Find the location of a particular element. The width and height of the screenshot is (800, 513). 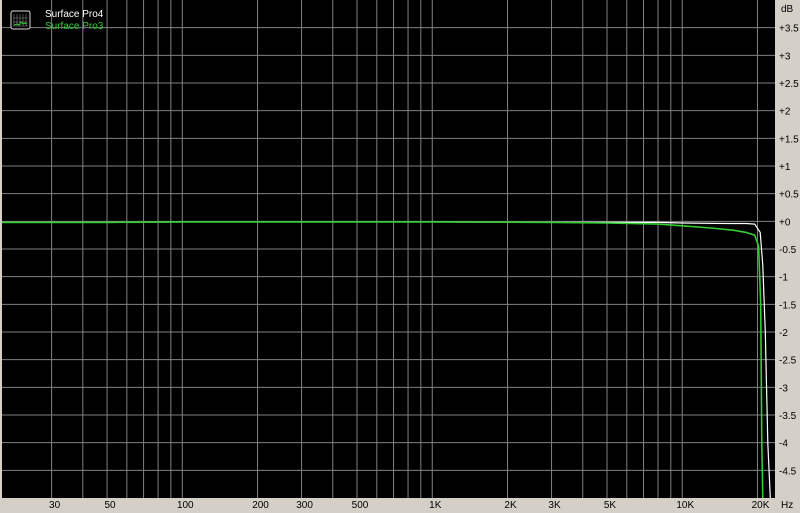

y-tick-label: +2.5 is located at coordinates (789, 84).